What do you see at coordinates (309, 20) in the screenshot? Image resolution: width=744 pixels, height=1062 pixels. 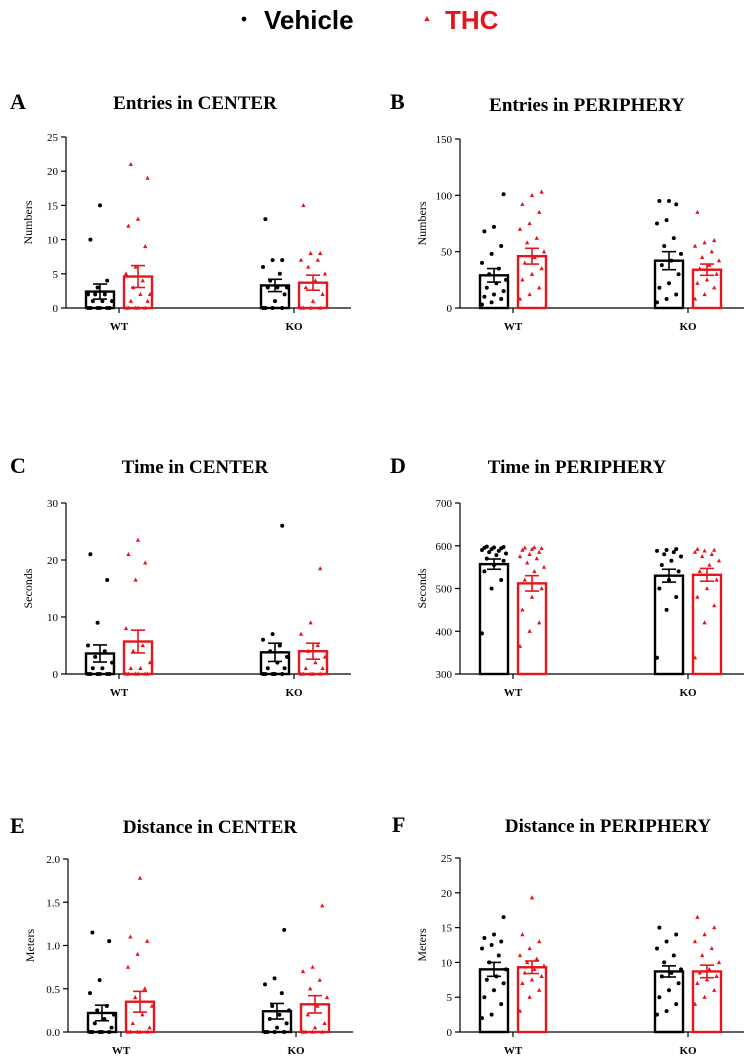 I see `legend-label-vehicle: Vehicle` at bounding box center [309, 20].